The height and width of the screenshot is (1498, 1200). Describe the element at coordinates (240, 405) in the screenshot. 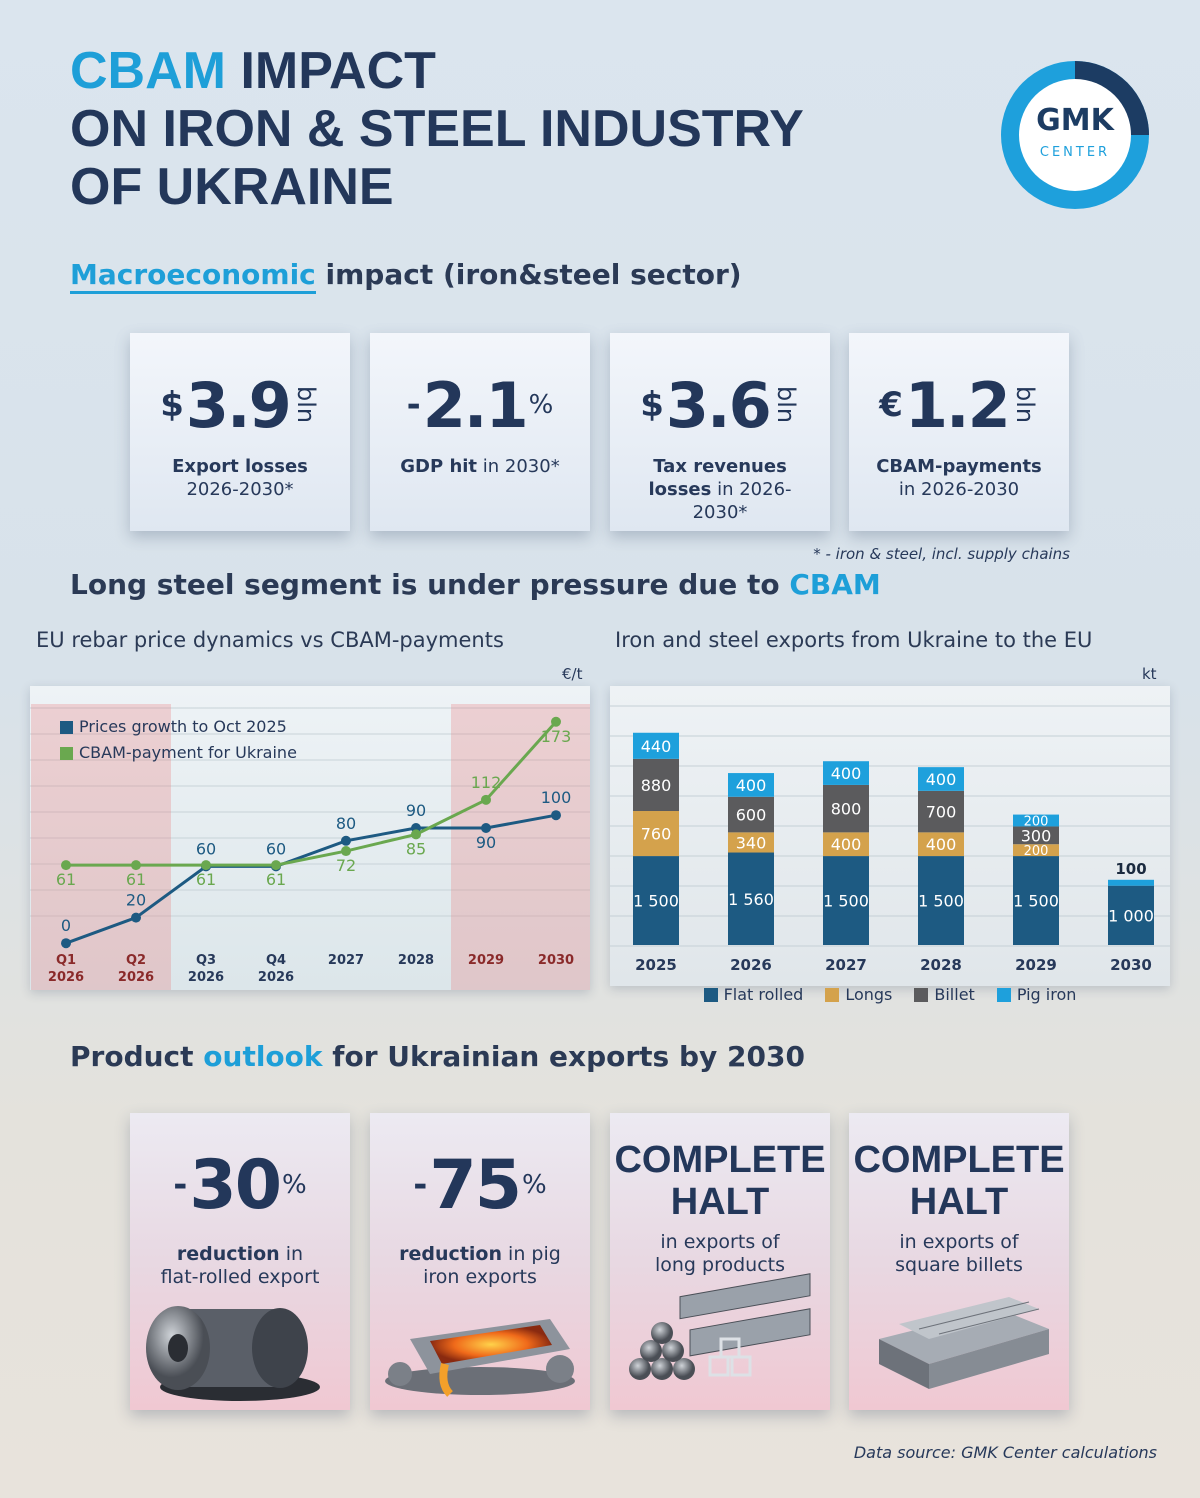

I see `kpi-value: $3.9 bln` at that location.